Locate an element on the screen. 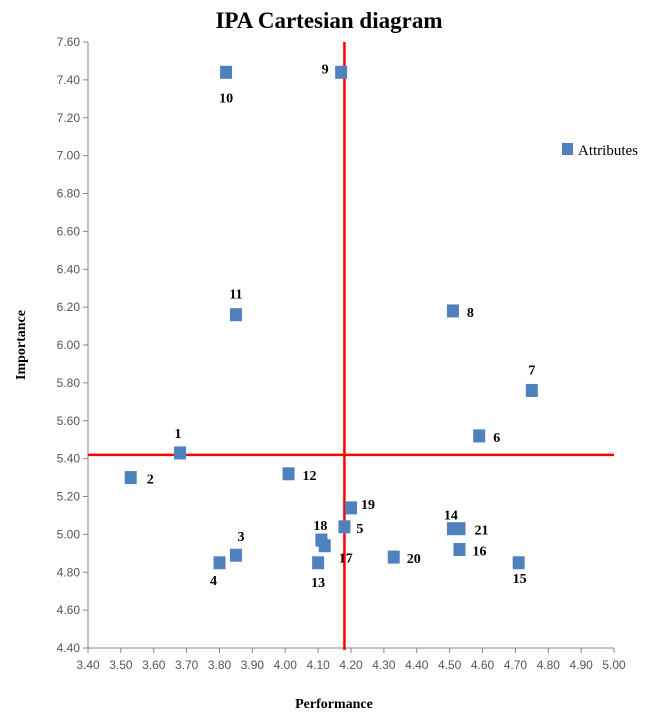 This screenshot has width=658, height=714. legend-entry: Attributes is located at coordinates (608, 151).